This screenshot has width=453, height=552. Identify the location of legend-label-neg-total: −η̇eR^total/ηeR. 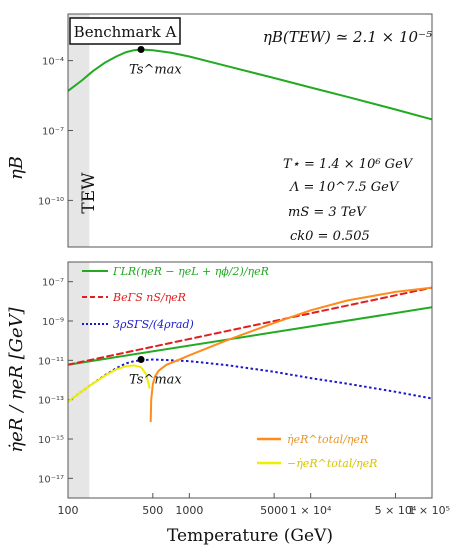
(332, 463).